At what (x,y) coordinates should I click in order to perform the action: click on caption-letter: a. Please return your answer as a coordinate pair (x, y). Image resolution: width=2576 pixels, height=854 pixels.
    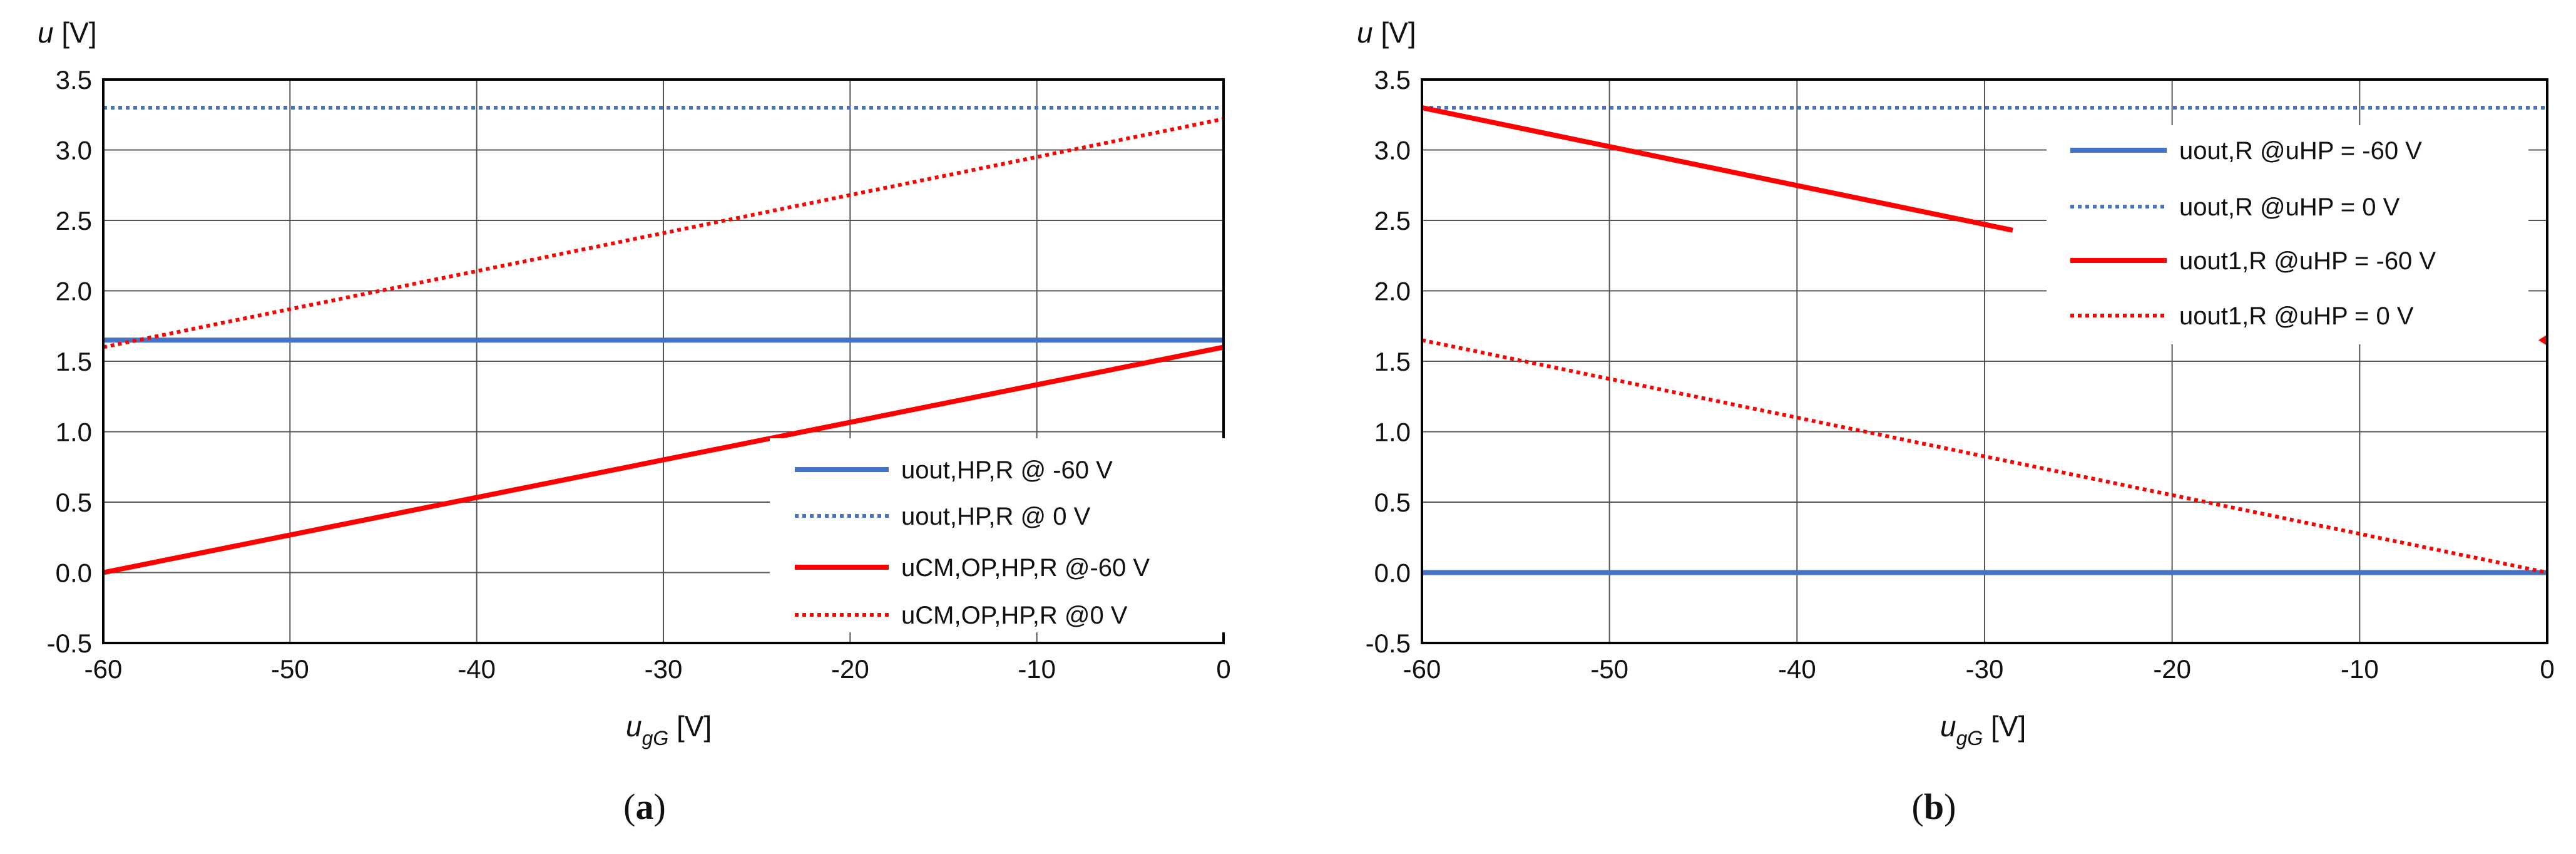
    Looking at the image, I should click on (645, 806).